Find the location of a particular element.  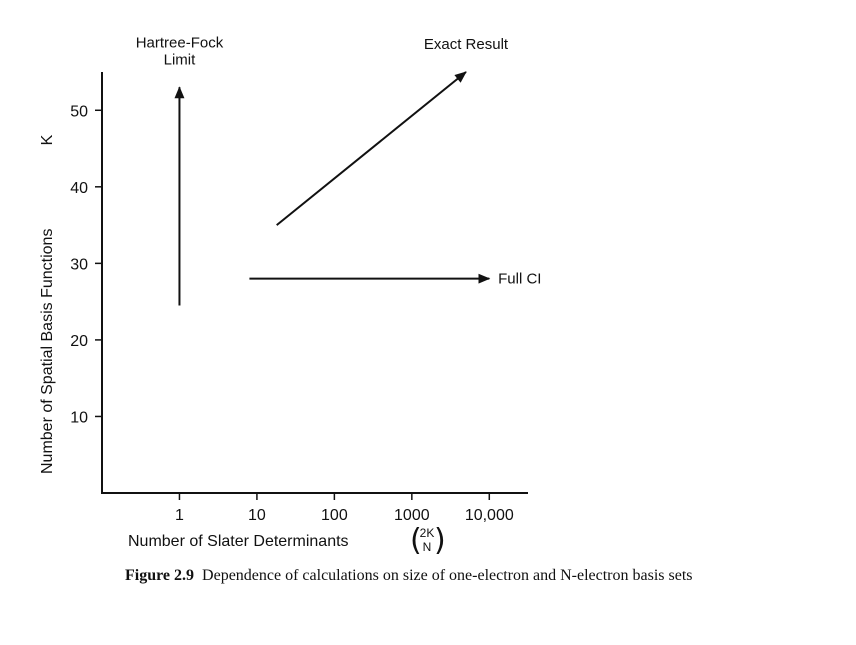

caption-label: Figure 2.9 is located at coordinates (160, 575).